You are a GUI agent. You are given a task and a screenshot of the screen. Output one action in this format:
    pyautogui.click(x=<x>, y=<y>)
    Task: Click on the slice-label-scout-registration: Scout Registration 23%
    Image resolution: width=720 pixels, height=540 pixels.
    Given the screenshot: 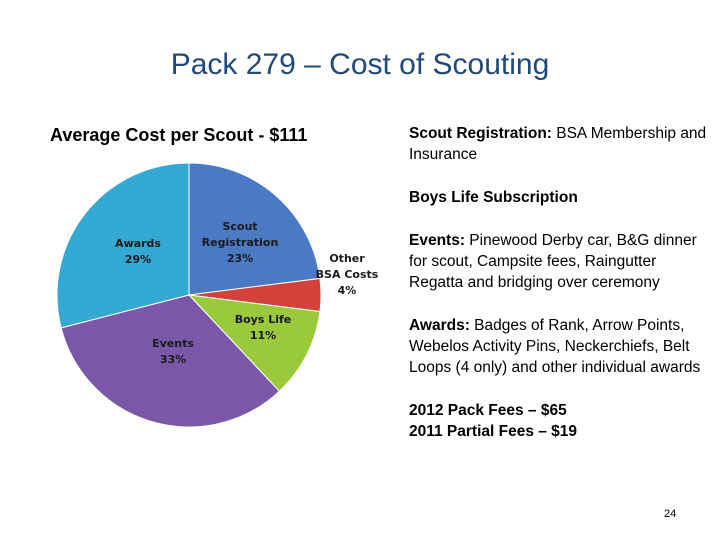 What is the action you would take?
    pyautogui.click(x=240, y=242)
    